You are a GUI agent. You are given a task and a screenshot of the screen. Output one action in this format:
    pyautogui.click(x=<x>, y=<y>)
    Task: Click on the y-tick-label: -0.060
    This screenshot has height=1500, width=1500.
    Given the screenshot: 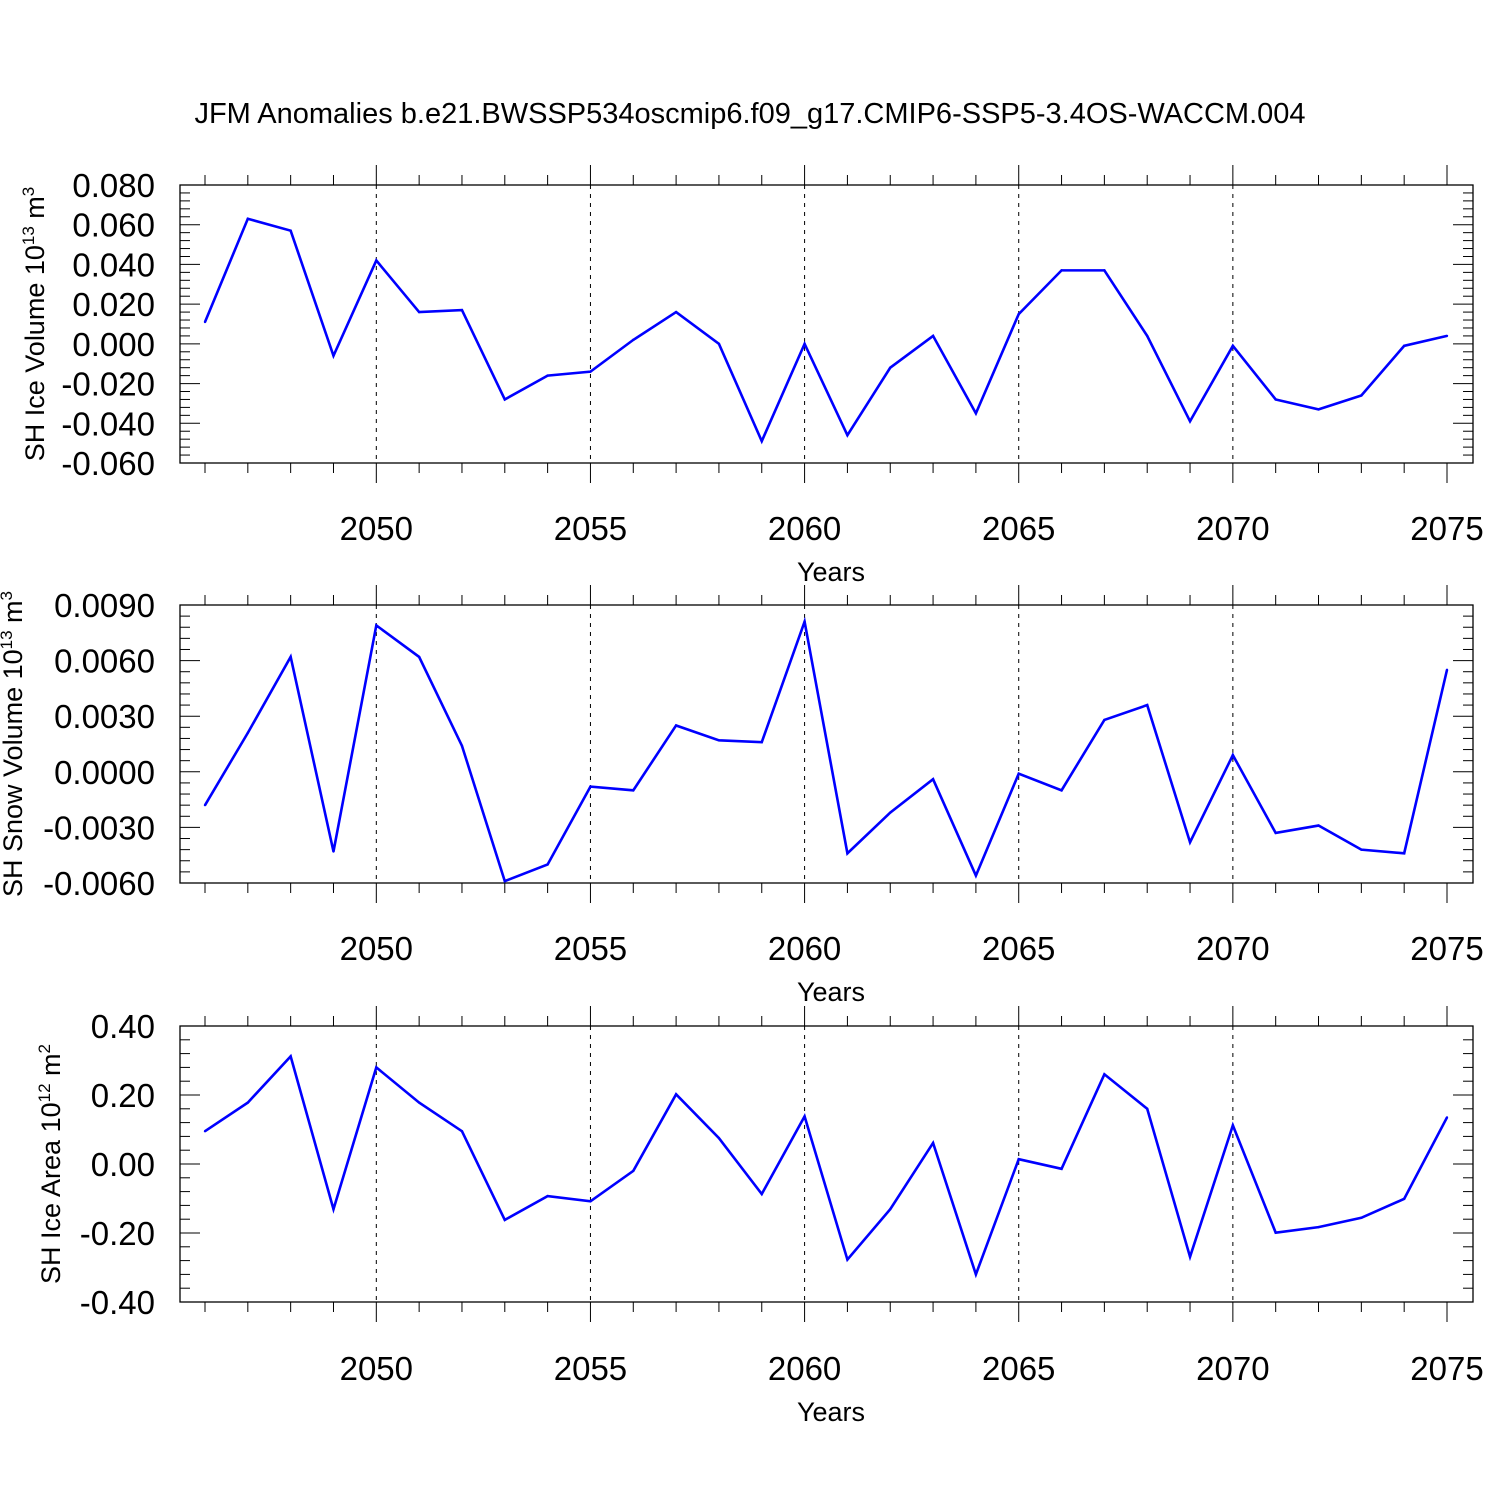 What is the action you would take?
    pyautogui.click(x=108, y=463)
    